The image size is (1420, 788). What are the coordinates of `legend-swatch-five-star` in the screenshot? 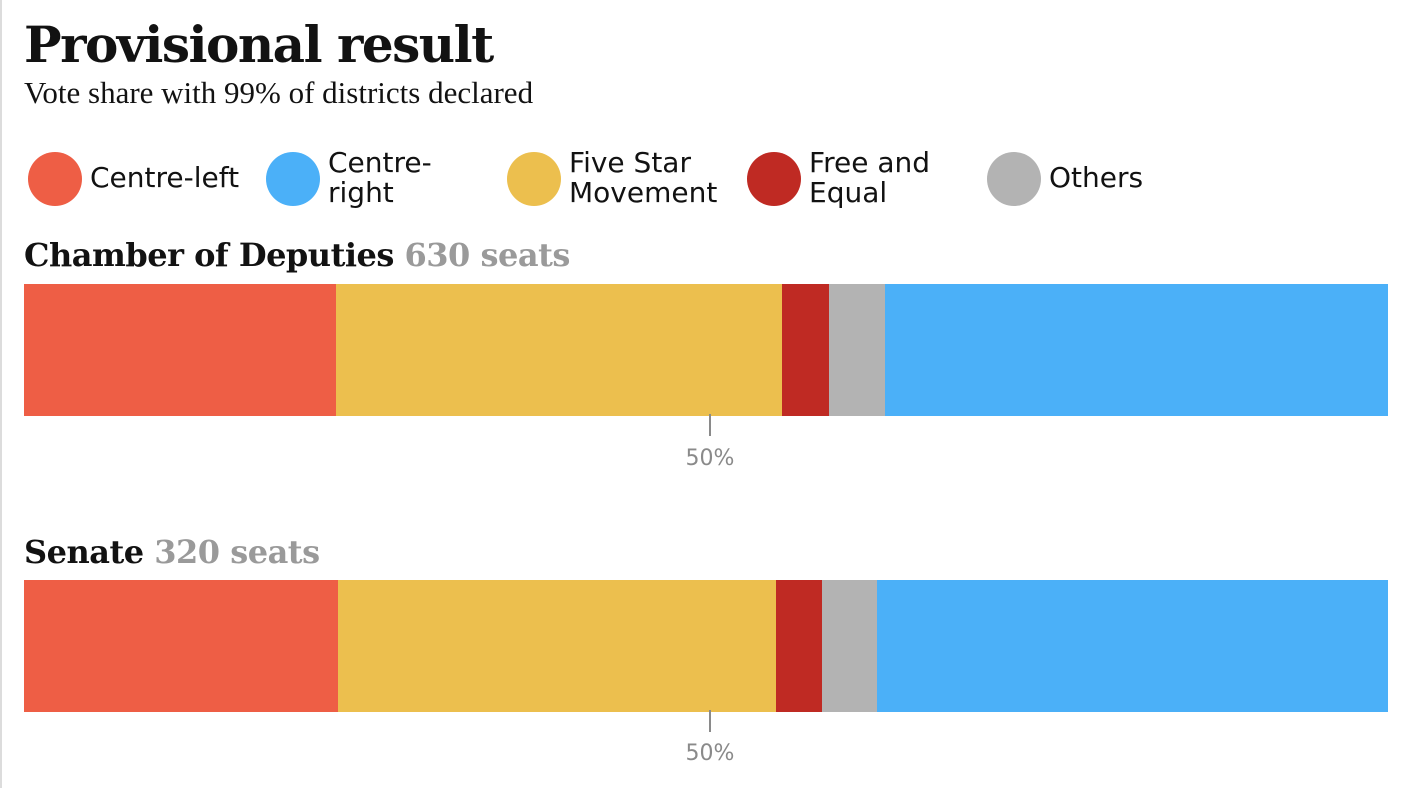 It's located at (534, 179).